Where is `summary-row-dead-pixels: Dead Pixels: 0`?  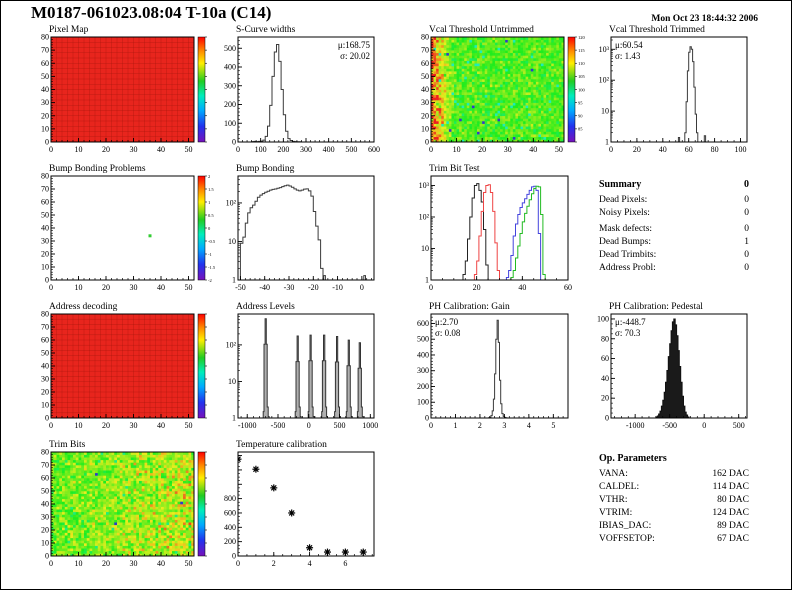
summary-row-dead-pixels: Dead Pixels: 0 is located at coordinates (674, 200).